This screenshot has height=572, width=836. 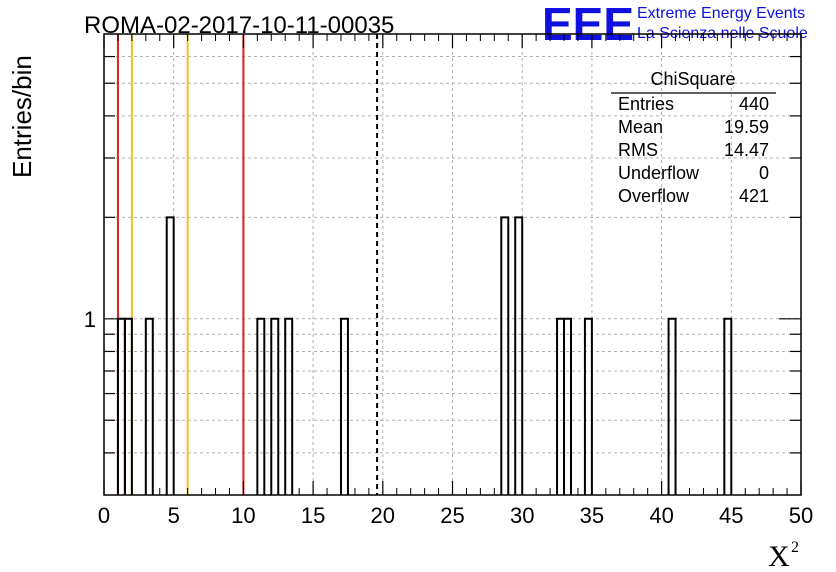 I want to click on x-tick-label: 0, so click(x=104, y=515).